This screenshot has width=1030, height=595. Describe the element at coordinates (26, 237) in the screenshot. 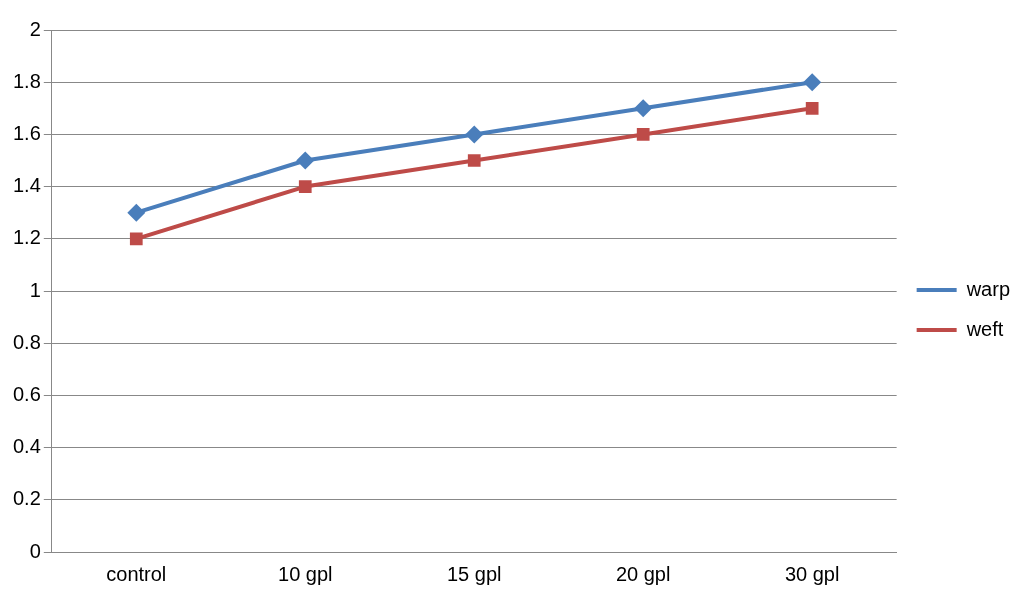

I see `y-tick-label: 1.2` at that location.